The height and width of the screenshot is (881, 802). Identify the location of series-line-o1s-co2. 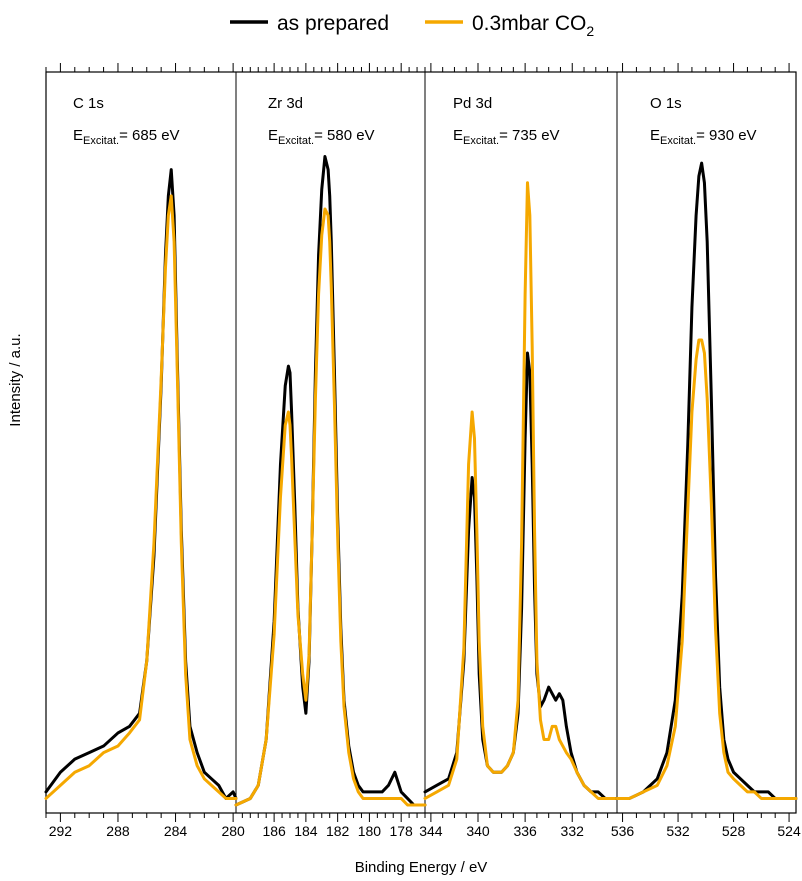
(706, 569).